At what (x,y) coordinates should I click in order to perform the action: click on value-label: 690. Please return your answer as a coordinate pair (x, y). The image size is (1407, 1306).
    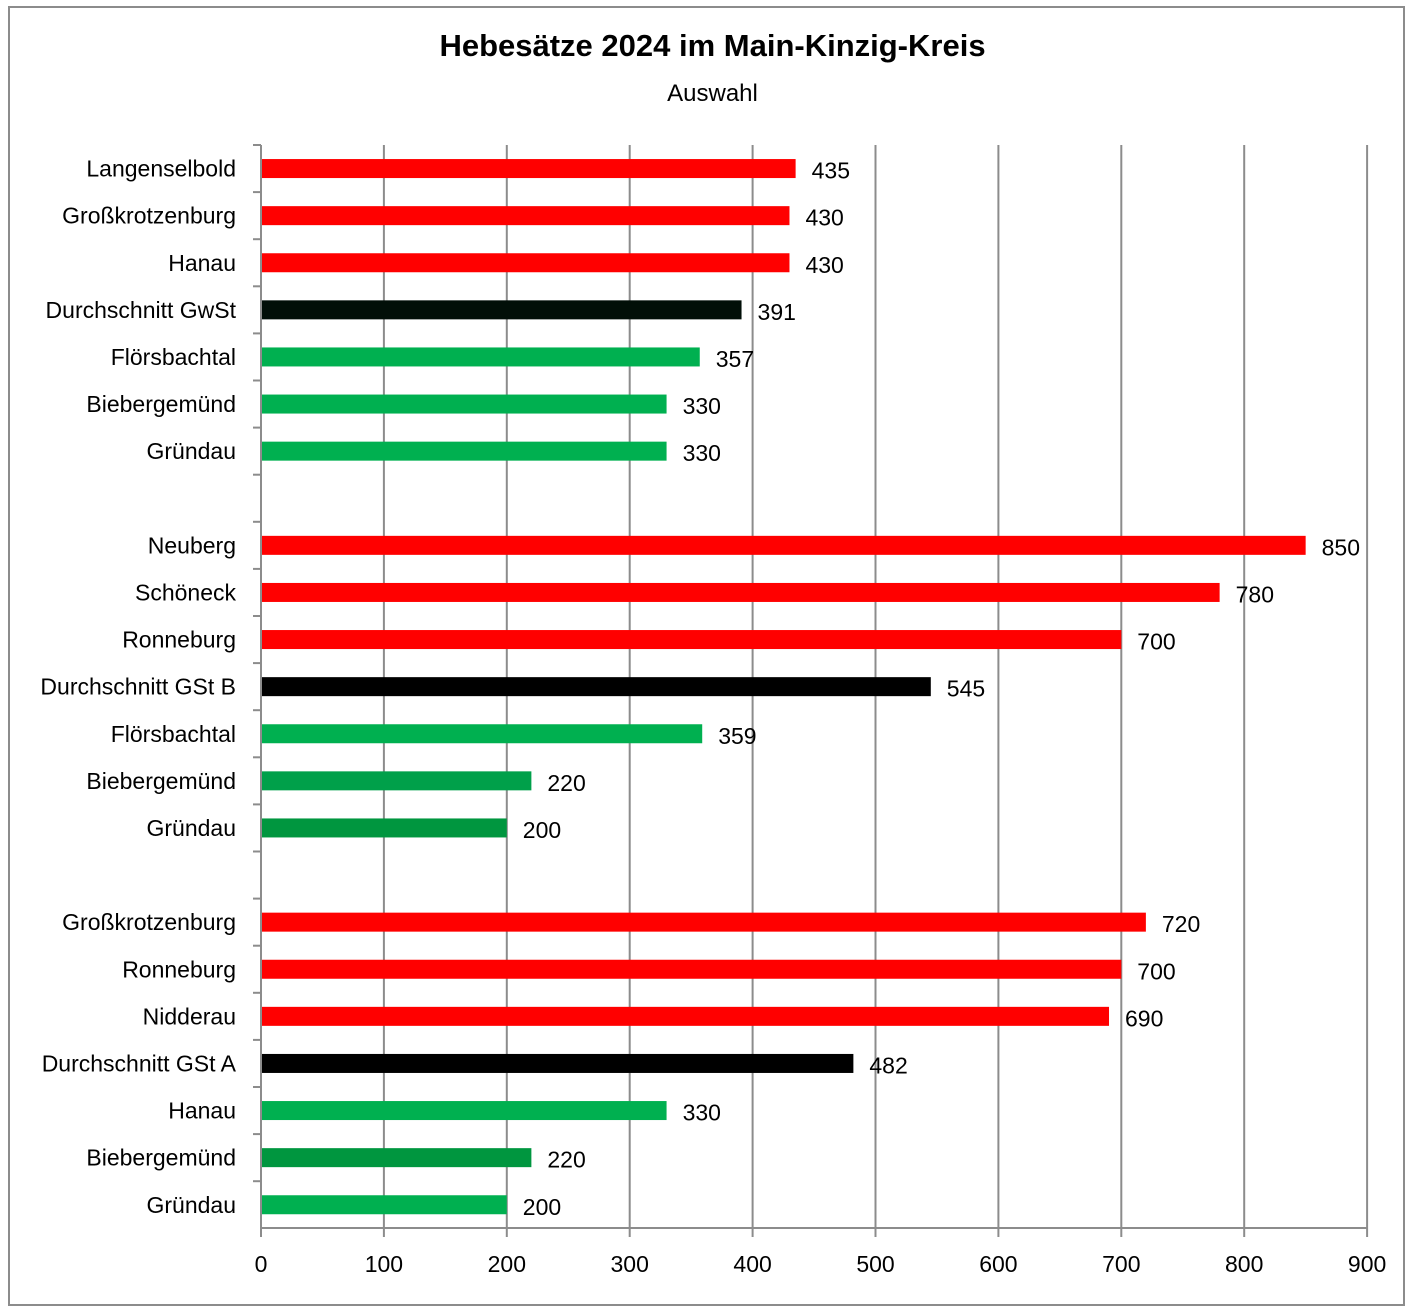
    Looking at the image, I should click on (1144, 1018).